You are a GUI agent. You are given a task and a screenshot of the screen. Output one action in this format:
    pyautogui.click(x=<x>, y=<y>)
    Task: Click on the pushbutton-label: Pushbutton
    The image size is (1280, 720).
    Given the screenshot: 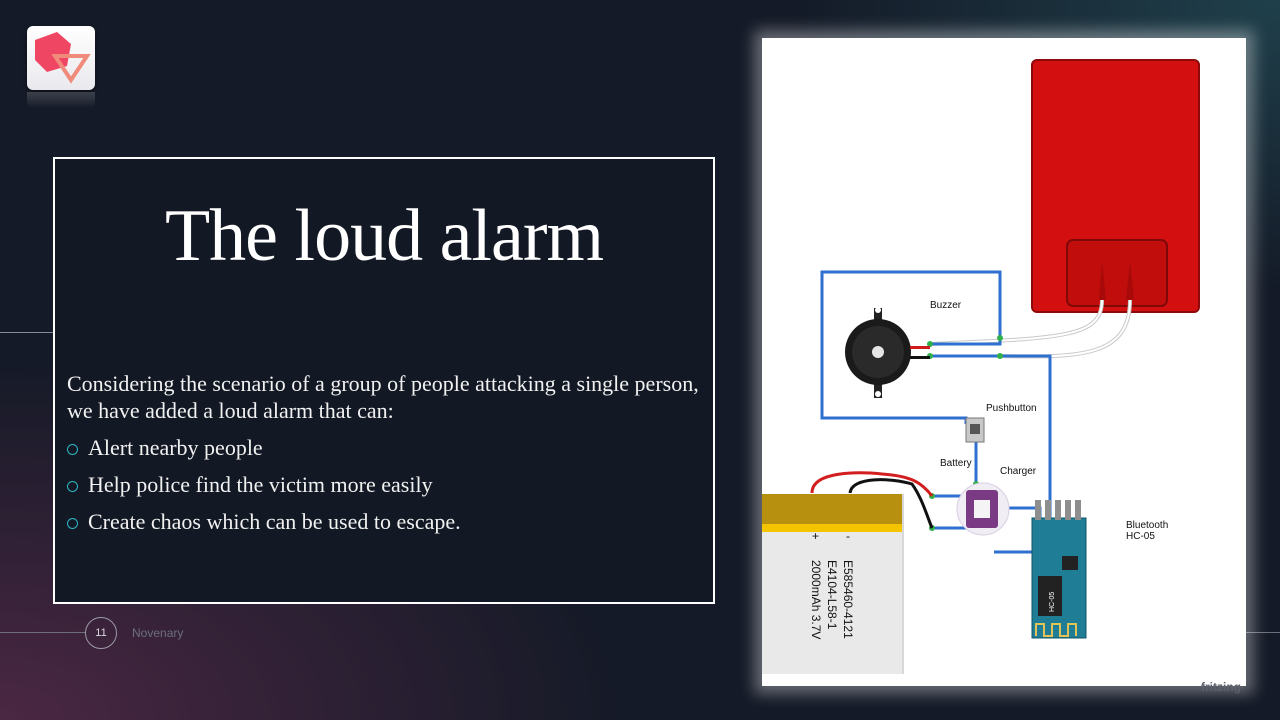 What is the action you would take?
    pyautogui.click(x=1011, y=408)
    